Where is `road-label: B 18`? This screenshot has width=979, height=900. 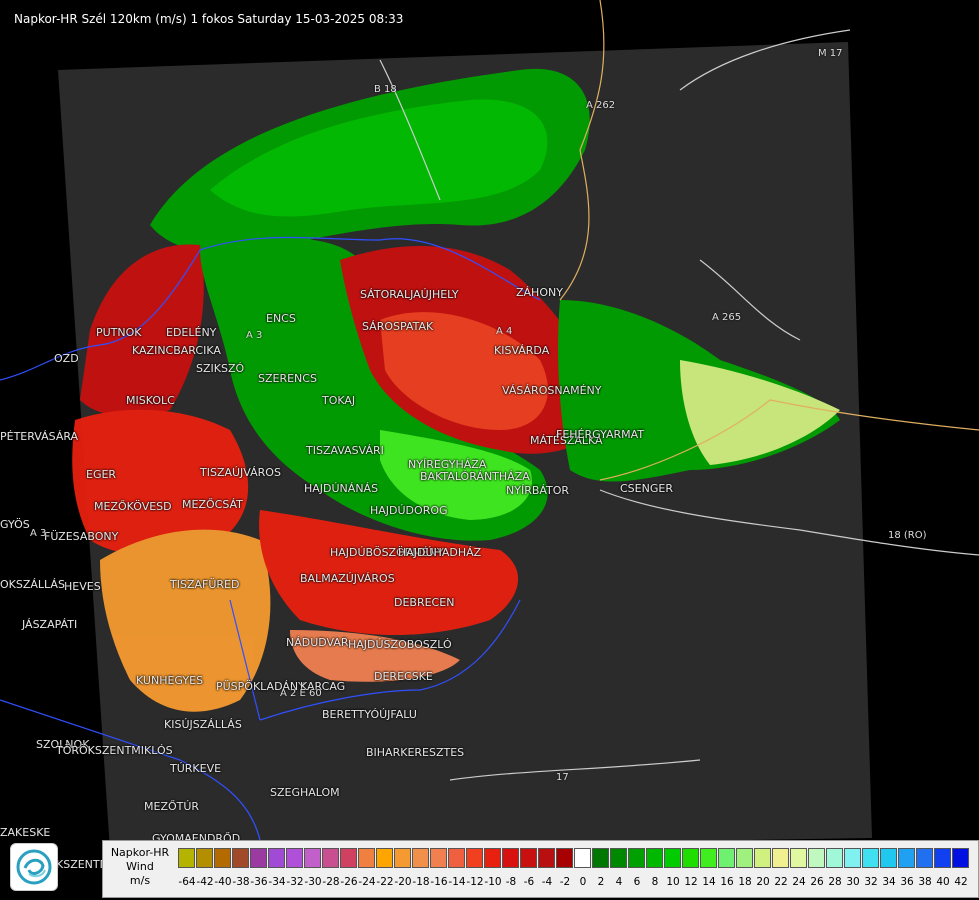 road-label: B 18 is located at coordinates (385, 89).